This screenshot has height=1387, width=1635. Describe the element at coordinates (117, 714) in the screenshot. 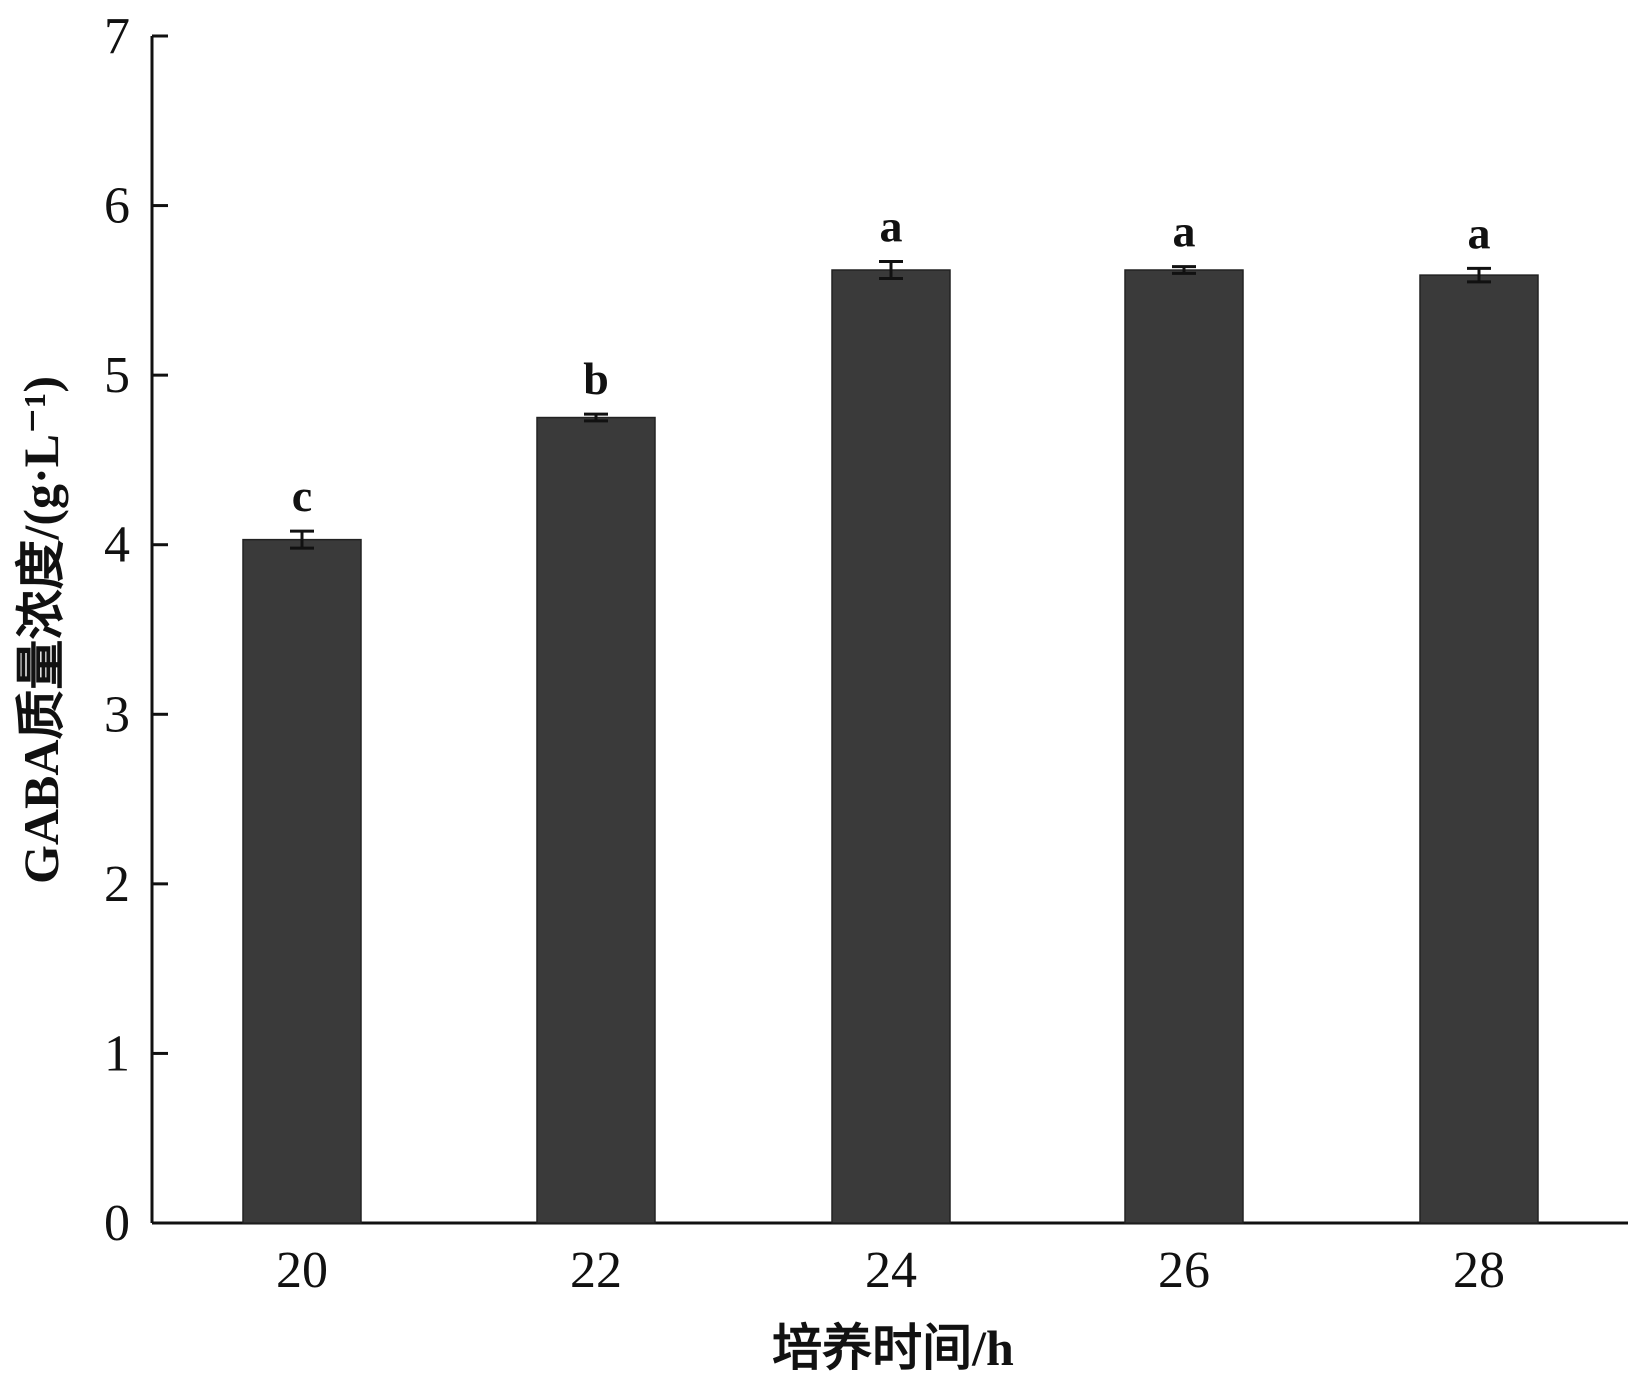

I see `y-tick-label: 3` at that location.